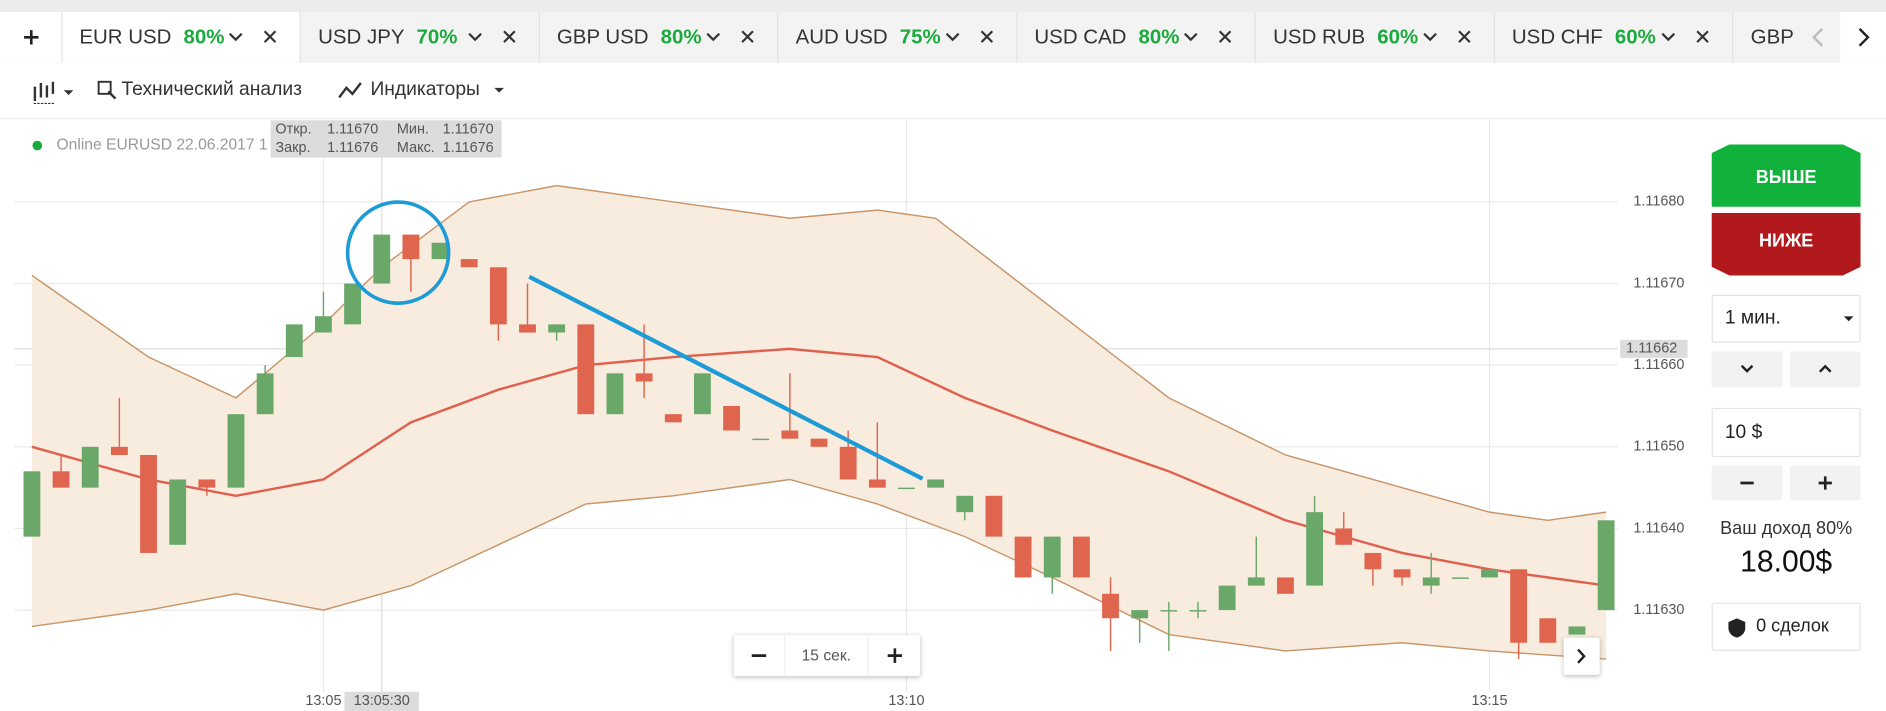 The height and width of the screenshot is (711, 1886). I want to click on dropdown-caret, so click(1848, 319).